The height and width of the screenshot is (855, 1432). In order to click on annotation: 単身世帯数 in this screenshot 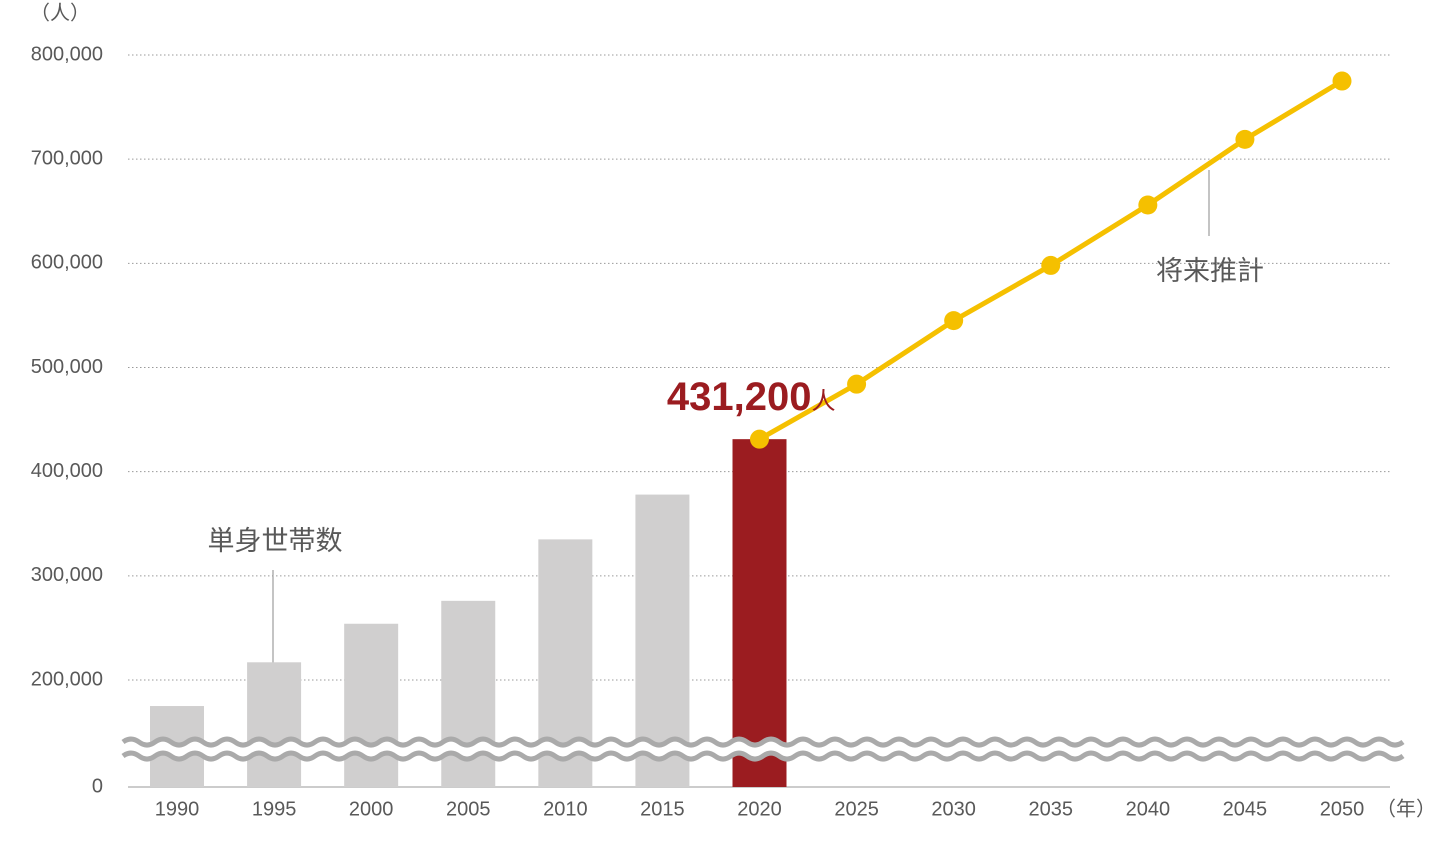, I will do `click(275, 541)`.